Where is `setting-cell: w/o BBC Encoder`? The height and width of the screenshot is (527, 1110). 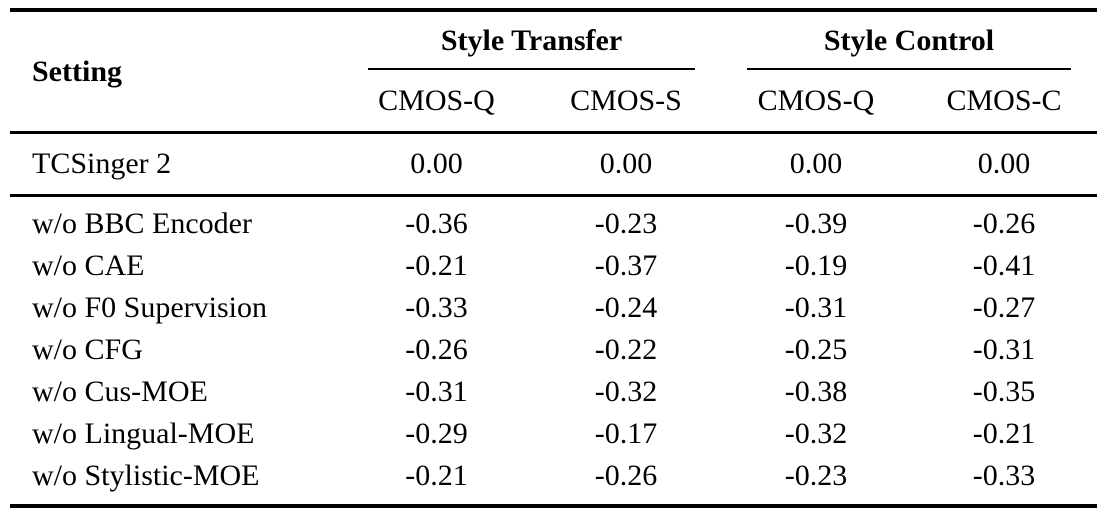
setting-cell: w/o BBC Encoder is located at coordinates (142, 223).